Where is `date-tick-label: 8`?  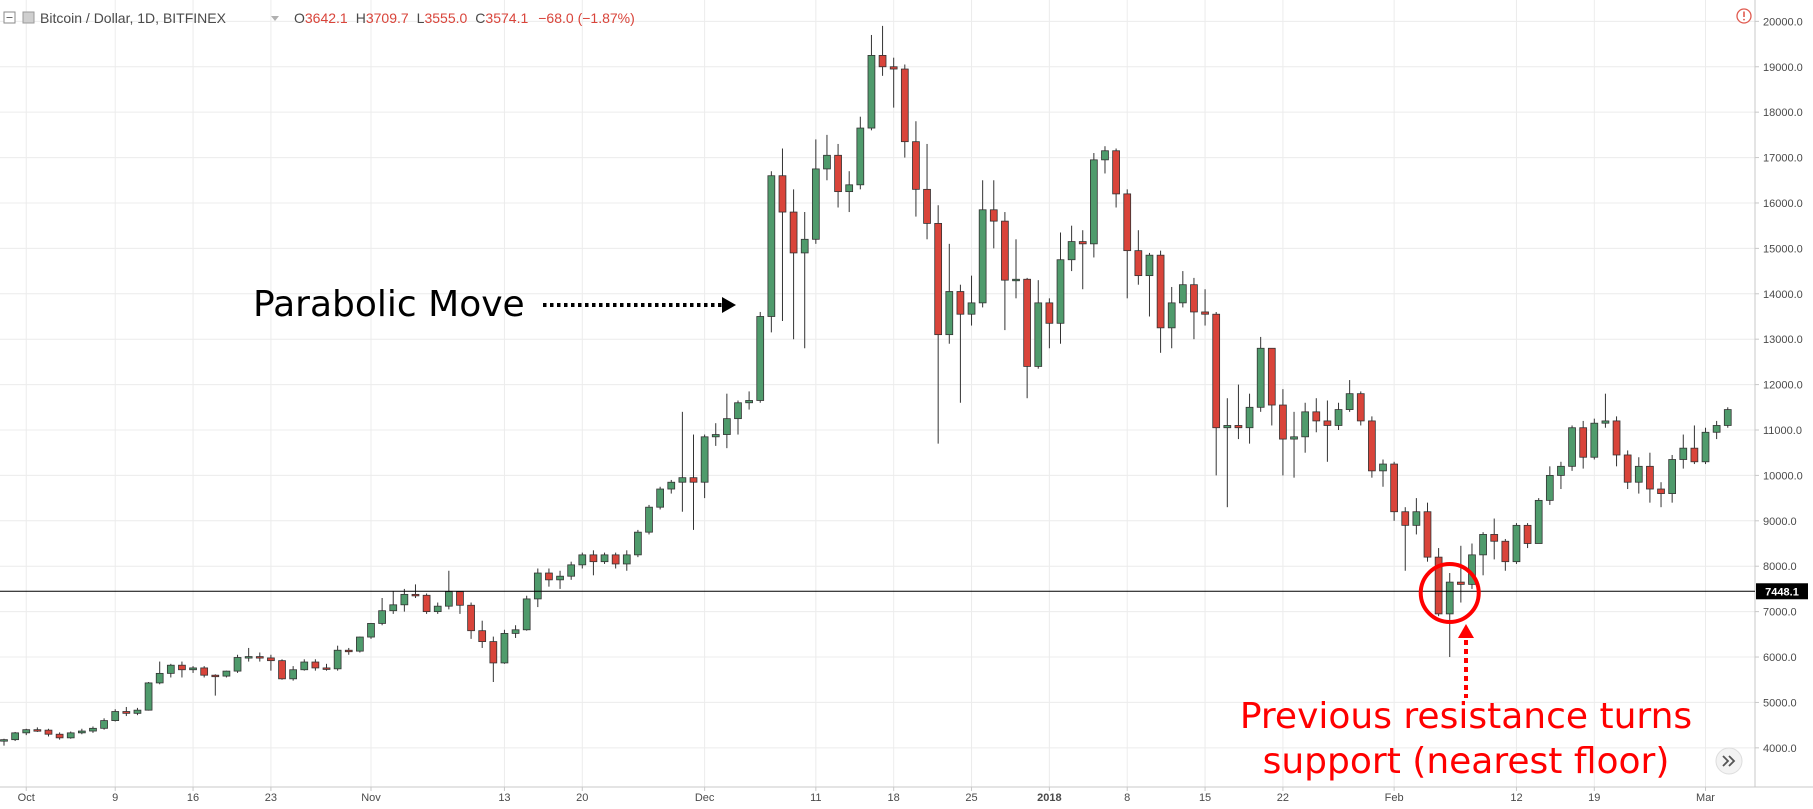 date-tick-label: 8 is located at coordinates (1127, 798).